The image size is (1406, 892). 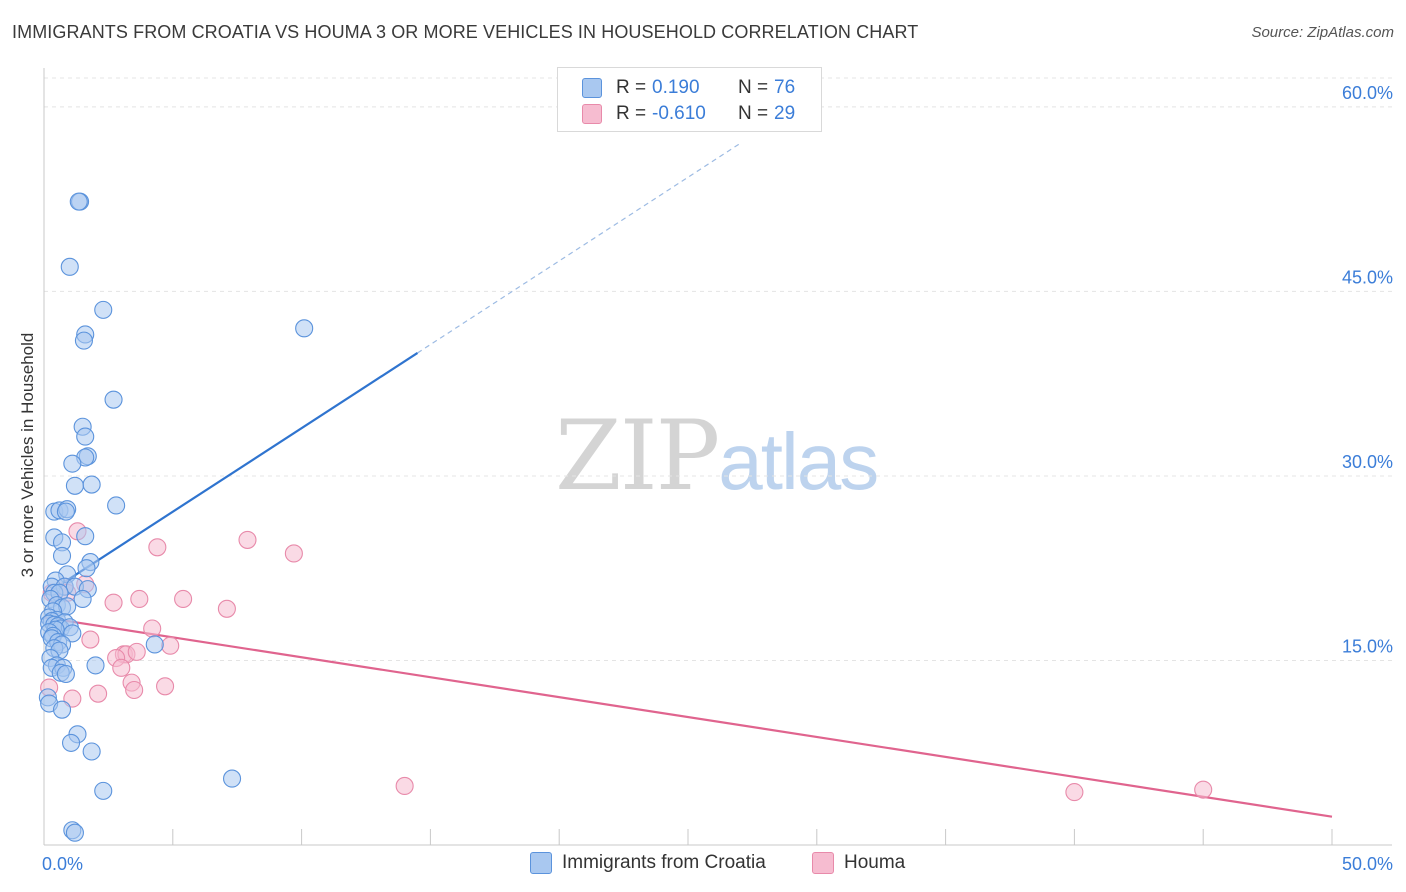 I want to click on legend-label: Houma, so click(x=875, y=862).